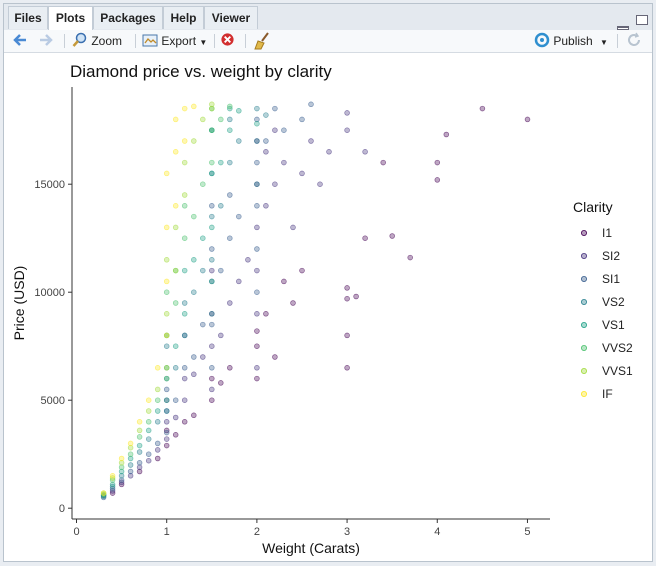 The width and height of the screenshot is (656, 566). What do you see at coordinates (76, 532) in the screenshot?
I see `x-tick-label: 0` at bounding box center [76, 532].